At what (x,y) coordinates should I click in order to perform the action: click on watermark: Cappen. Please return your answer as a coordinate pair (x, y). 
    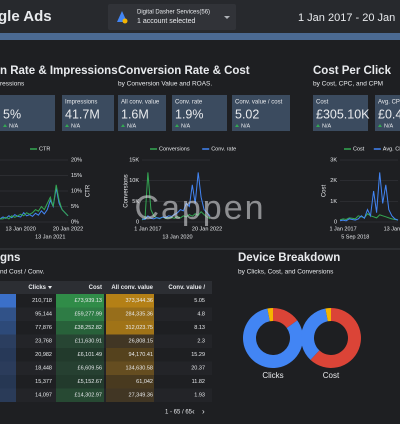
    Looking at the image, I should click on (199, 208).